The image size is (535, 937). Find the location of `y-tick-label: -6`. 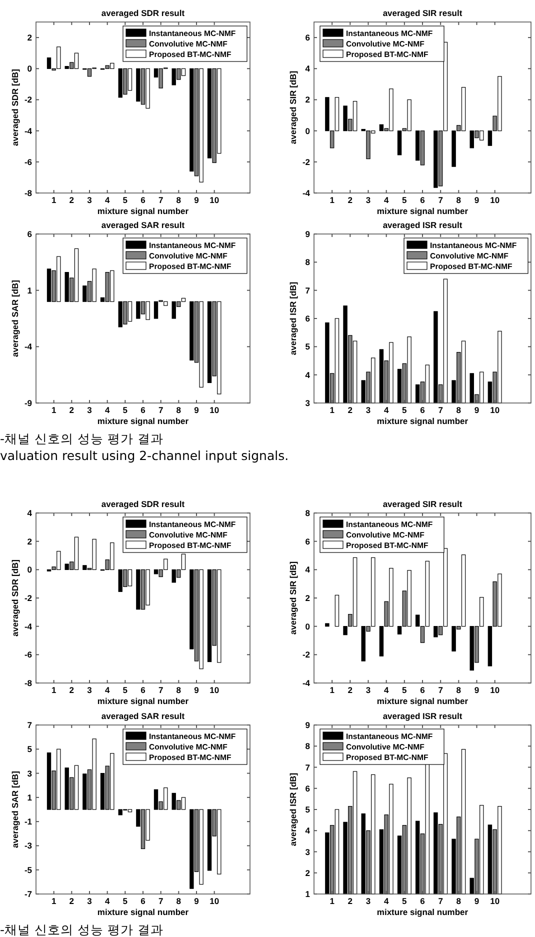

y-tick-label: -6 is located at coordinates (28, 655).